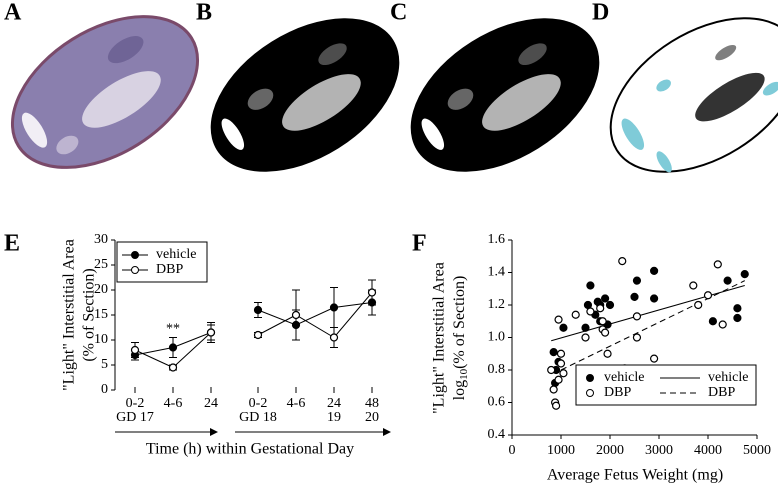 This screenshot has width=778, height=486. Describe the element at coordinates (101, 314) in the screenshot. I see `y-tick-label: 15` at that location.